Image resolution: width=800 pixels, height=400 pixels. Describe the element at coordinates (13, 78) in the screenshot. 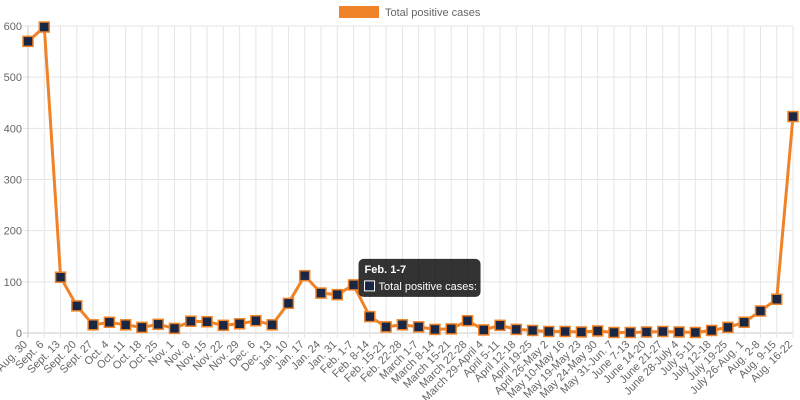

I see `y-tick-label: 500` at that location.